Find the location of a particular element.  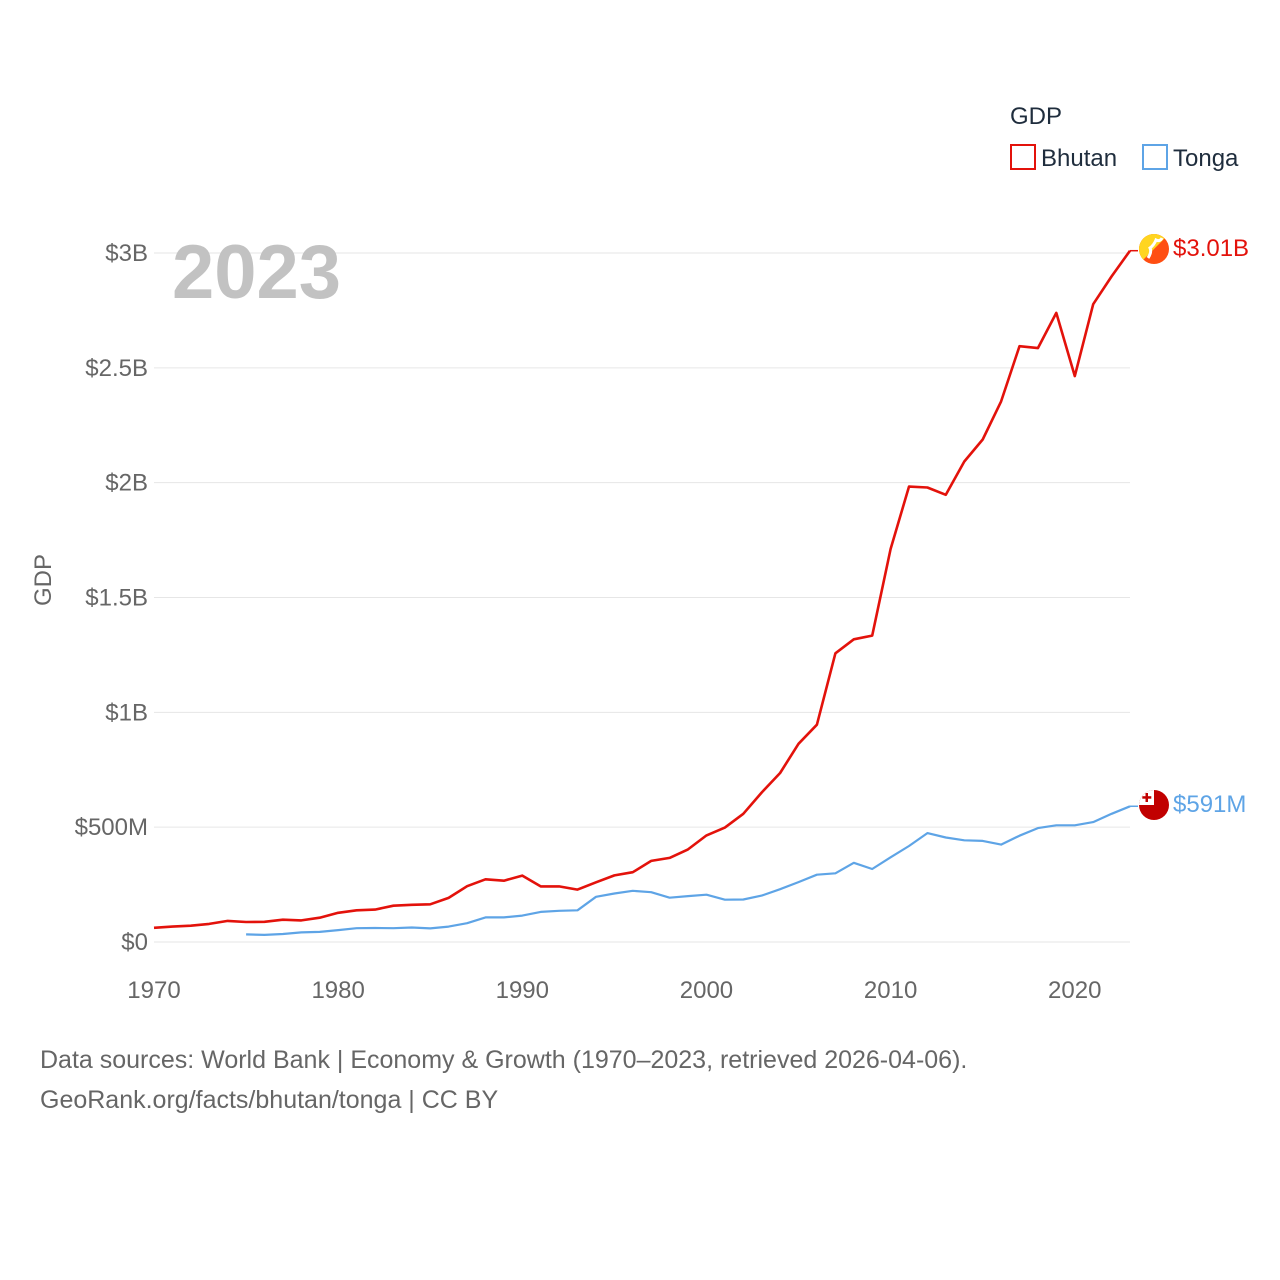

attribution-link: GeoRank.org/facts/bhutan/tonga | CC BY is located at coordinates (269, 1100).